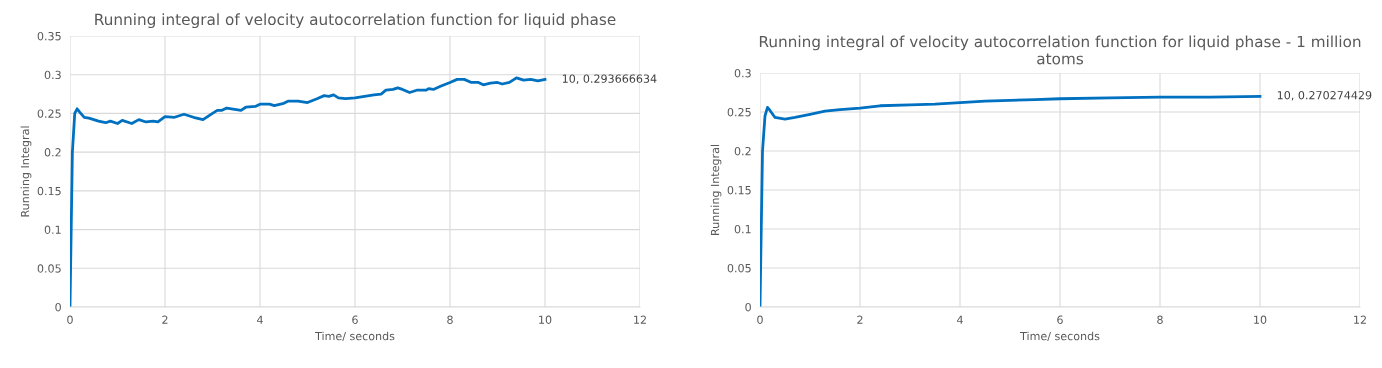  I want to click on chart-title: Running integral of velocity autocorrelation function for liquid phase, so click(355, 21).